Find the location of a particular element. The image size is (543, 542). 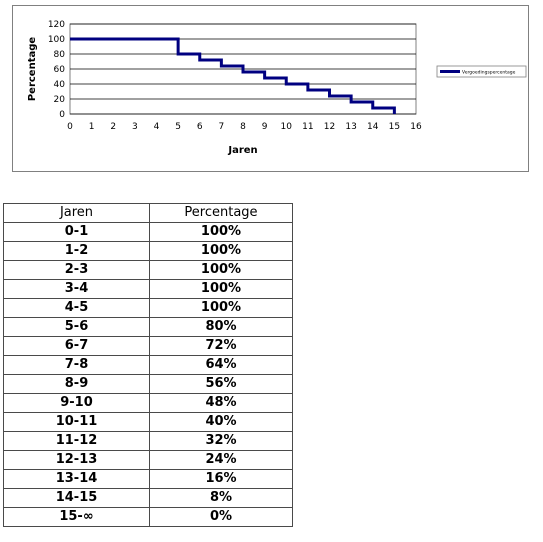

cell-percentage: 24% is located at coordinates (221, 460).